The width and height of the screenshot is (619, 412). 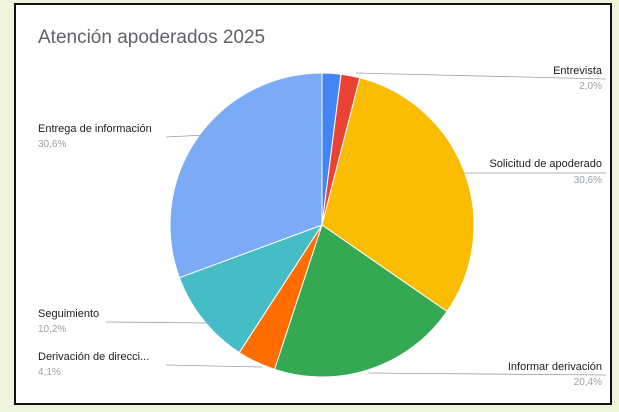 I want to click on label-informar-derivacion: Informar derivación, so click(x=554, y=367).